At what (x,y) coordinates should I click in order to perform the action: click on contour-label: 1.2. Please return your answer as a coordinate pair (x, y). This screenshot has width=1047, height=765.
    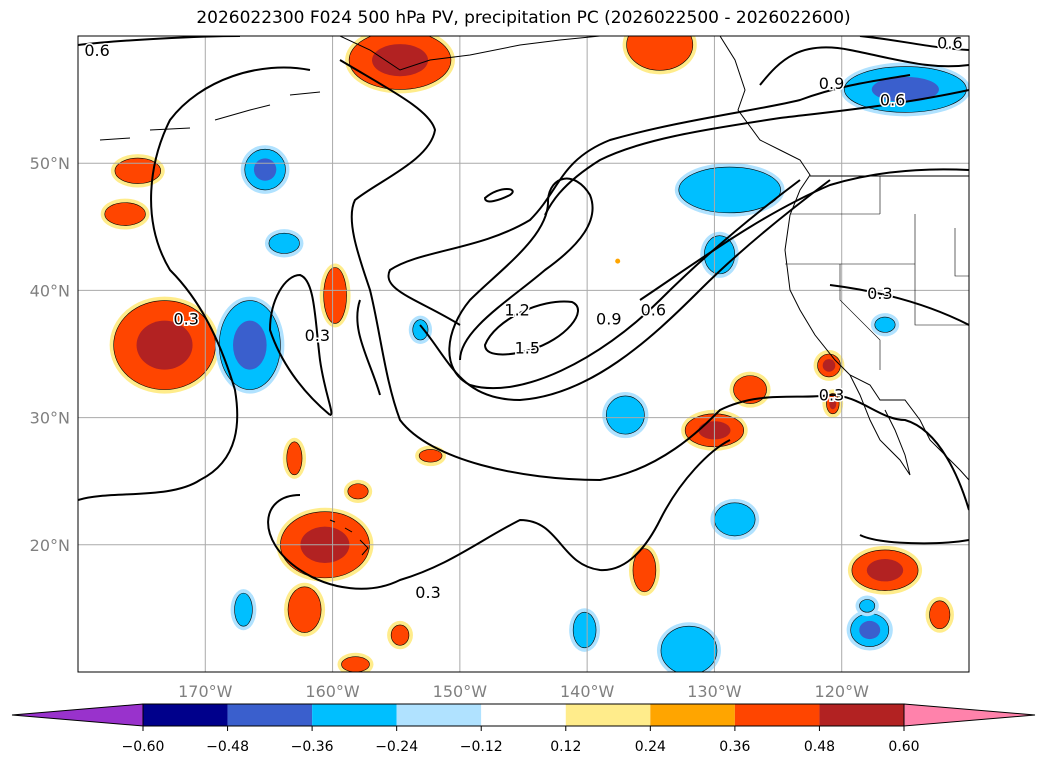
    Looking at the image, I should click on (516, 309).